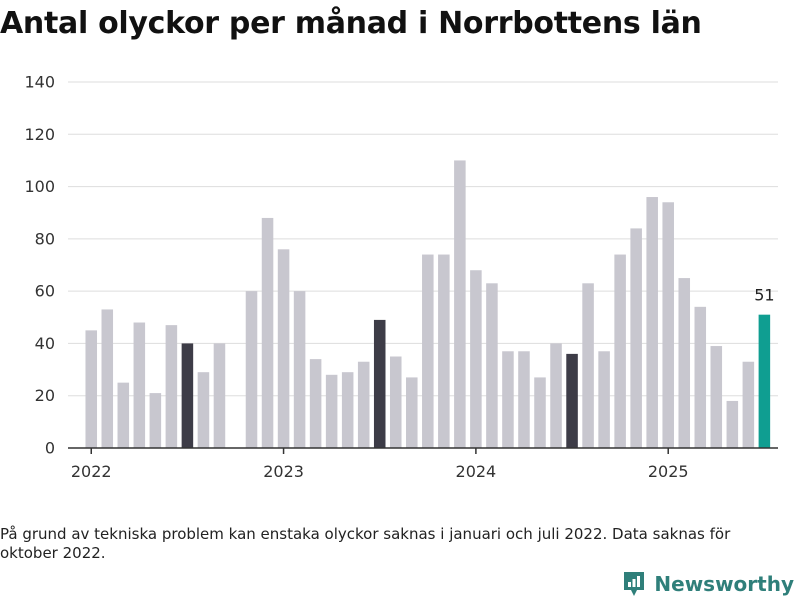 Image resolution: width=800 pixels, height=600 pixels. What do you see at coordinates (724, 584) in the screenshot?
I see `brand-name: Newsworthy` at bounding box center [724, 584].